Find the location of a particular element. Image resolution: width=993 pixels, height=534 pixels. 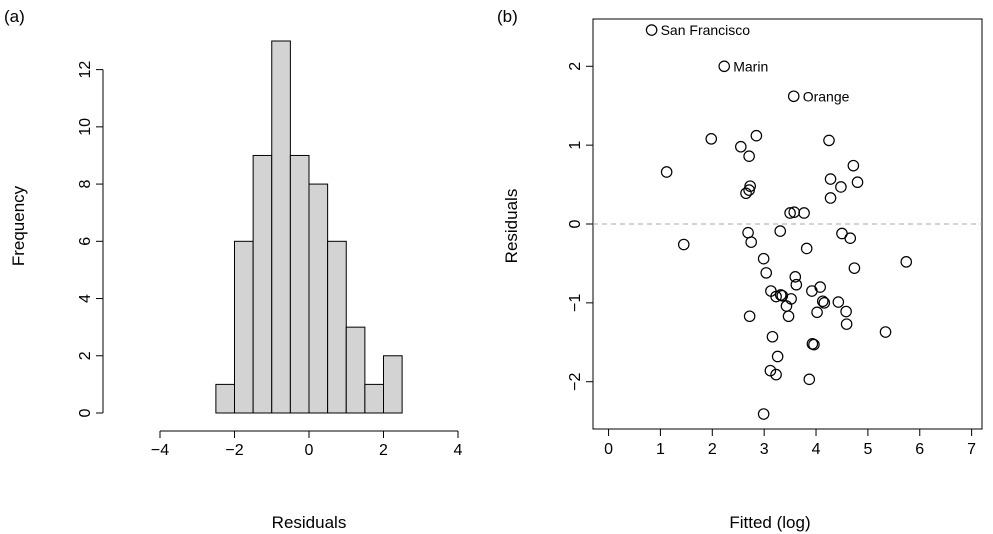

histogram-x-tick-label: 2 is located at coordinates (383, 450).